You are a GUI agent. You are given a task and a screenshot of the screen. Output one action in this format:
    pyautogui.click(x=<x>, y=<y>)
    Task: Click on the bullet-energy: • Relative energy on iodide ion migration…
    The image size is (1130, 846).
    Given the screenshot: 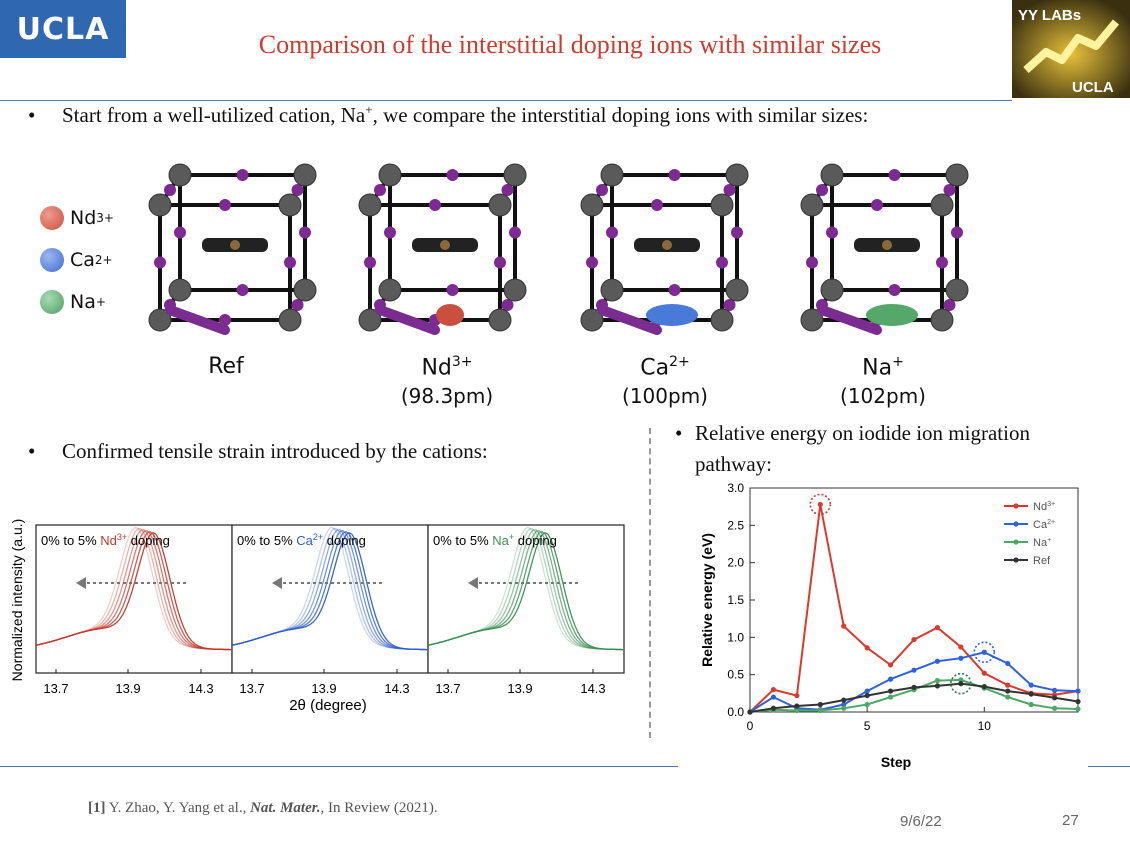 What is the action you would take?
    pyautogui.click(x=852, y=448)
    